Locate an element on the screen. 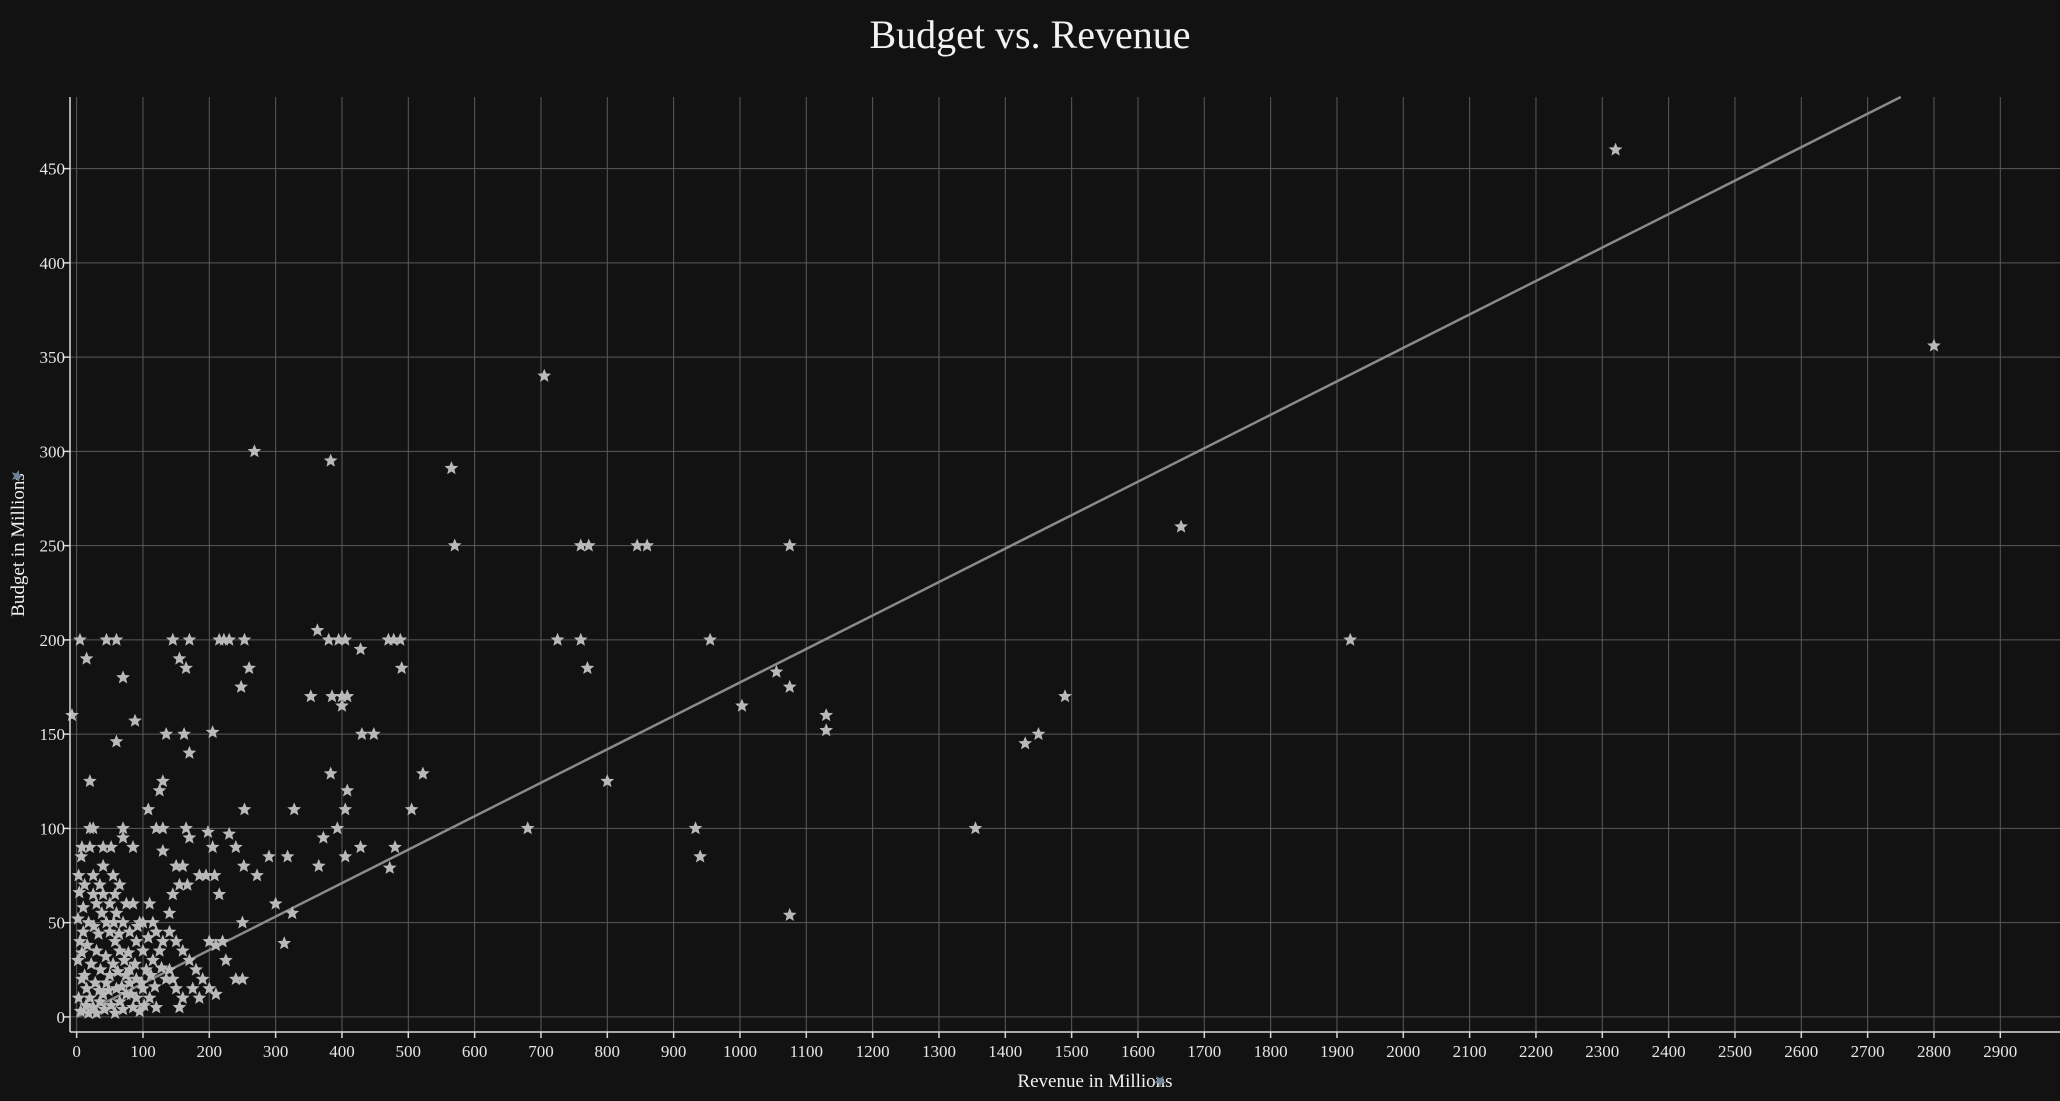 The image size is (2060, 1101). x-tick-label: 1800 is located at coordinates (1271, 1051).